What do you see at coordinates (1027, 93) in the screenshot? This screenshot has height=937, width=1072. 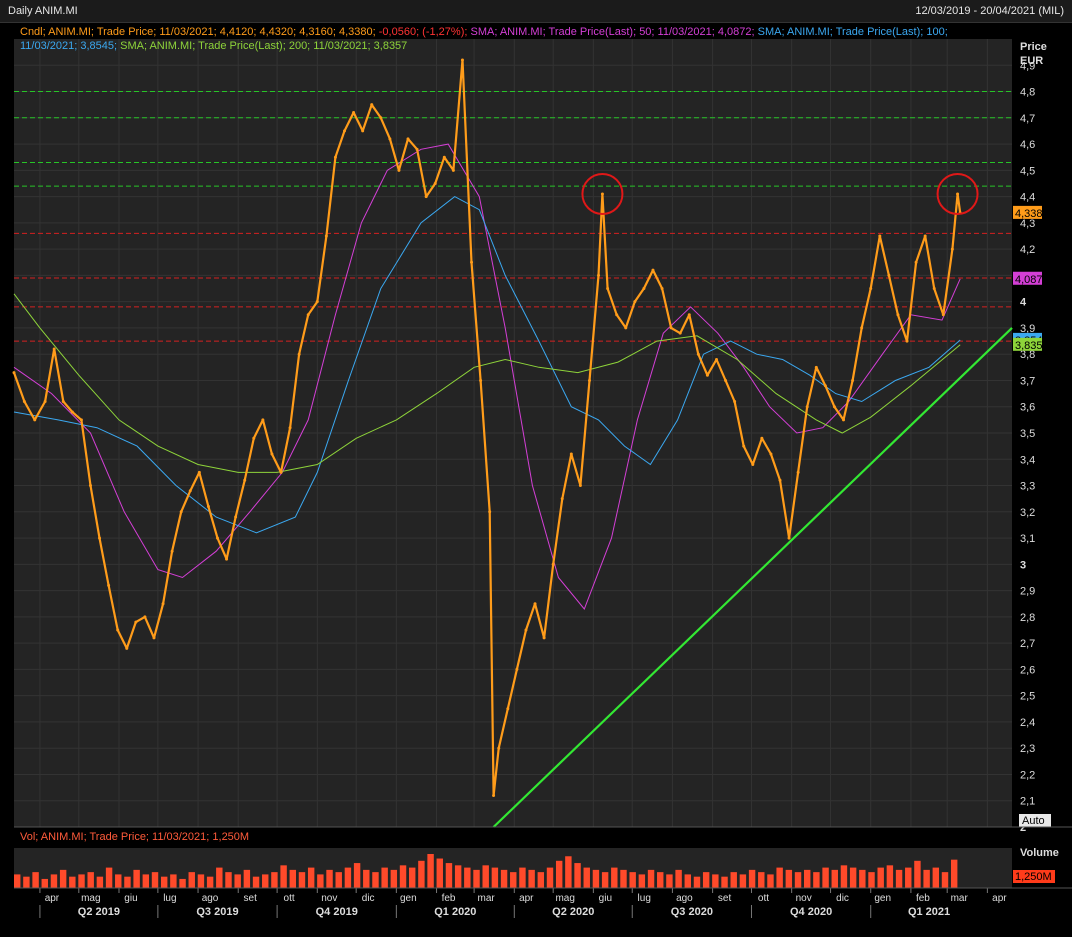 I see `y-tick-label: 4,8` at bounding box center [1027, 93].